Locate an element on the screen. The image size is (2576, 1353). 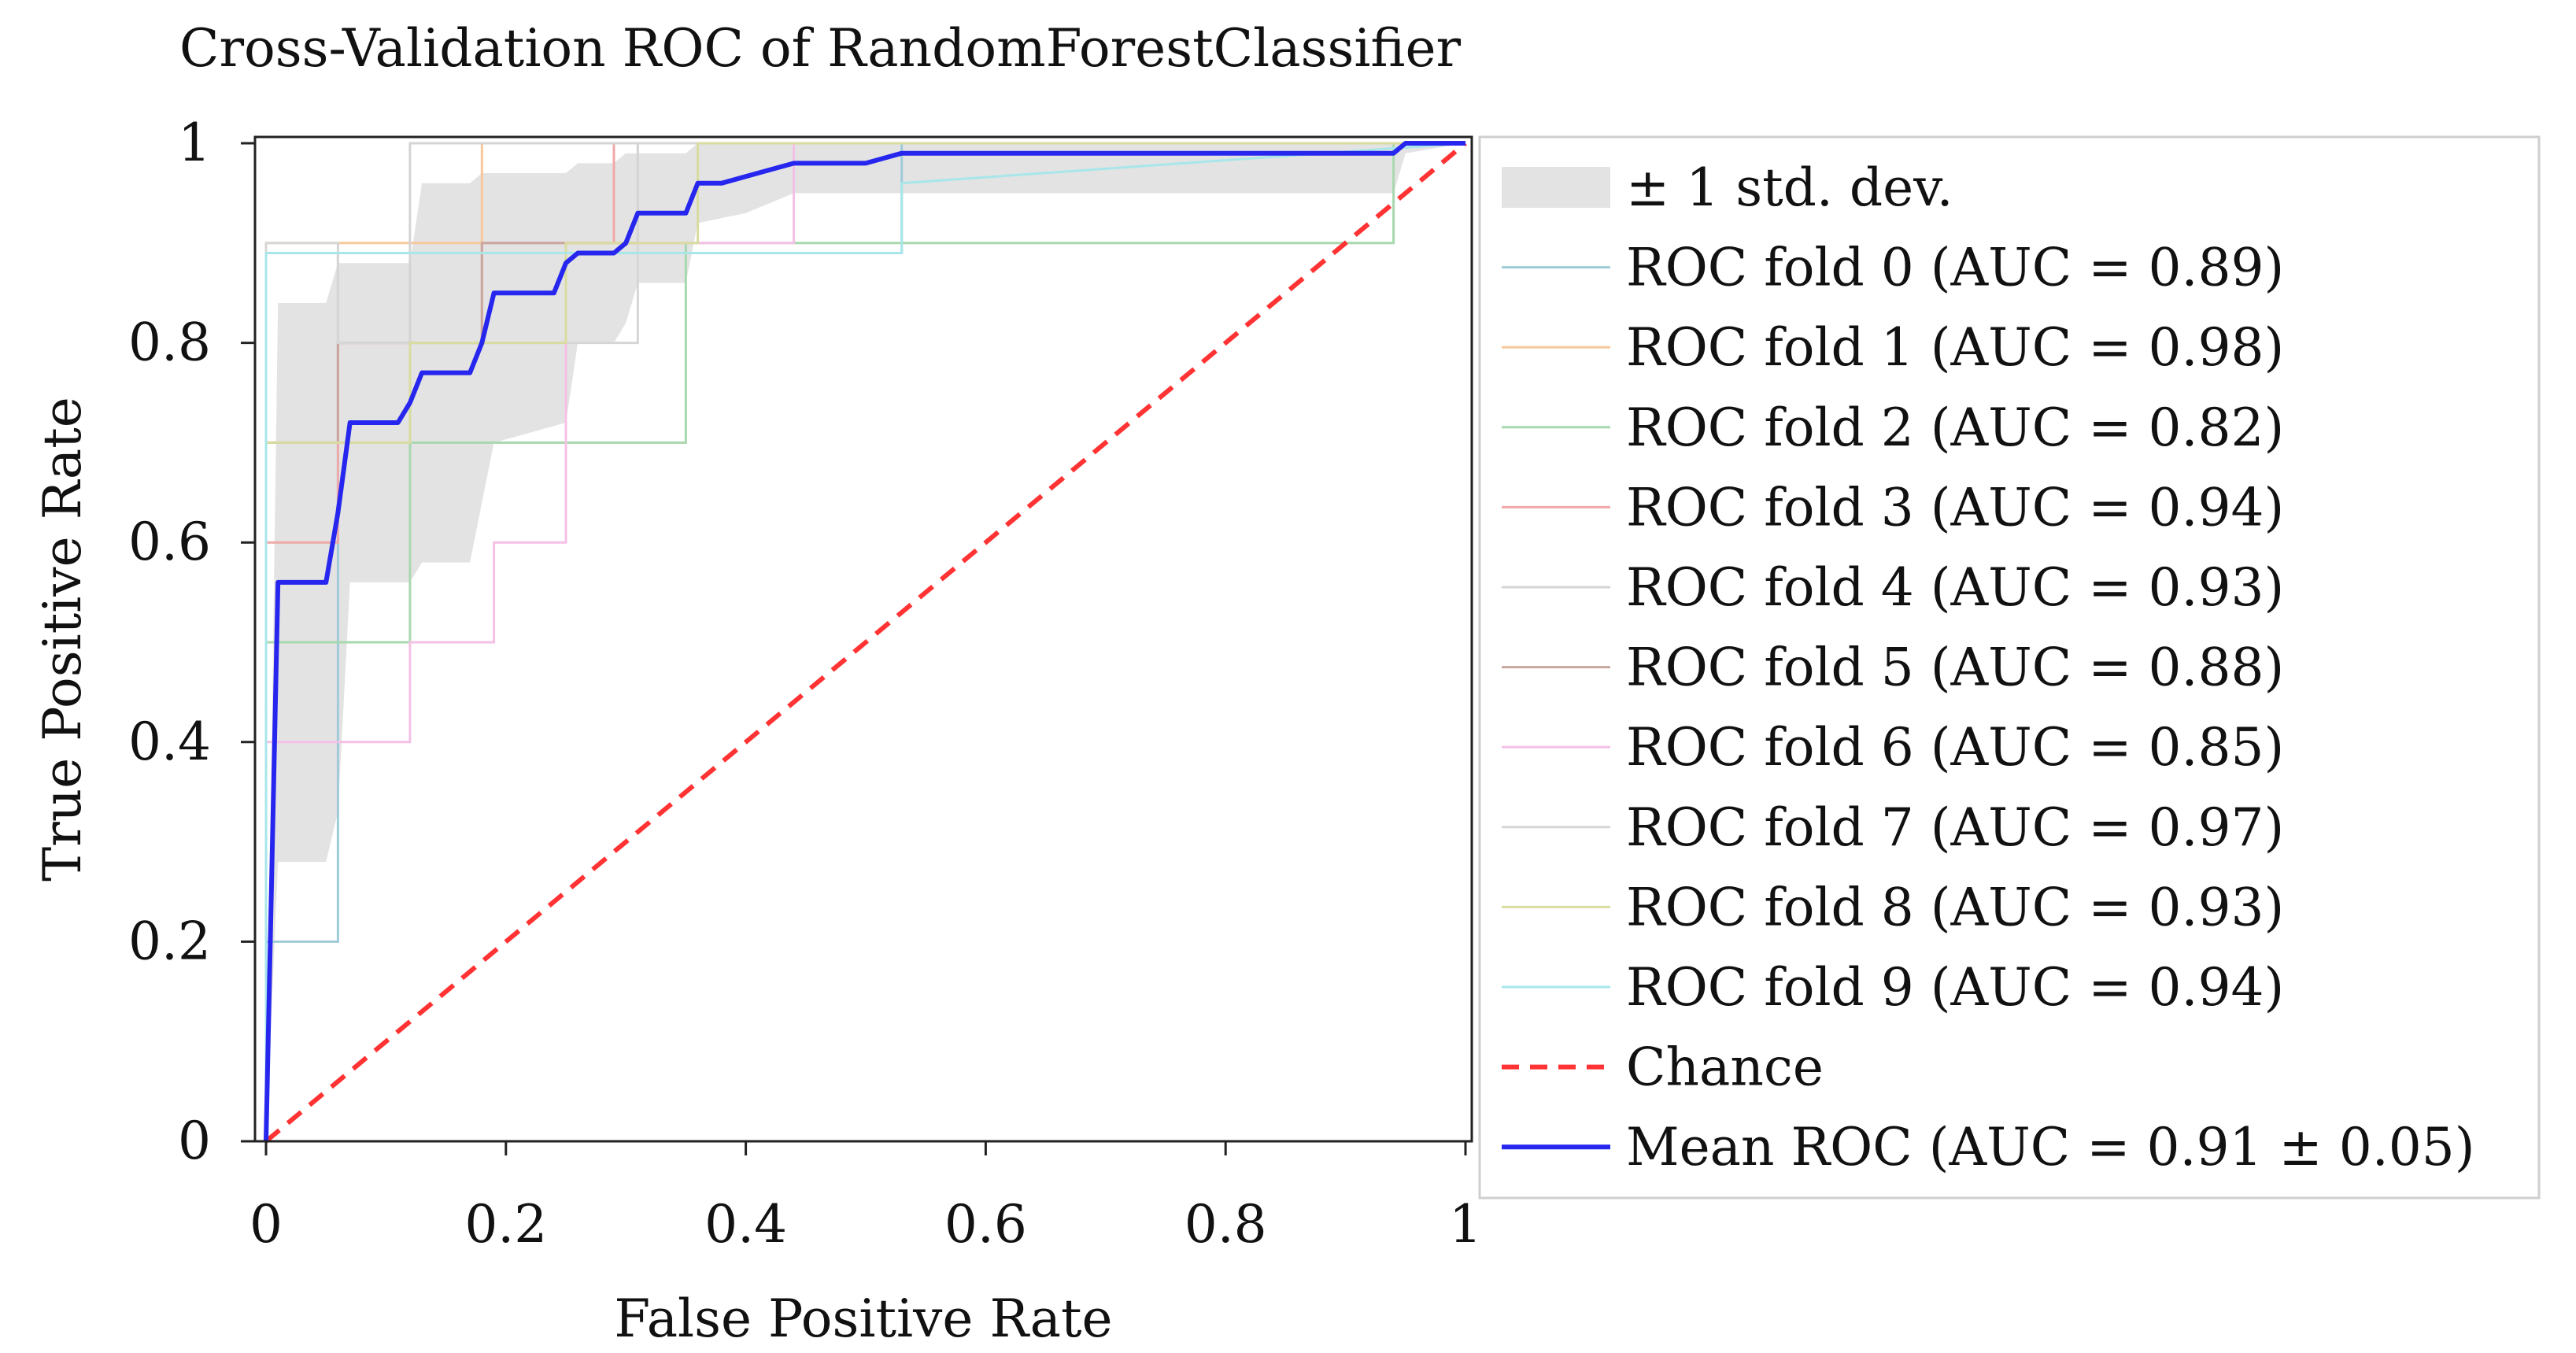
y-axis-label: True Positive Rate is located at coordinates (62, 639).